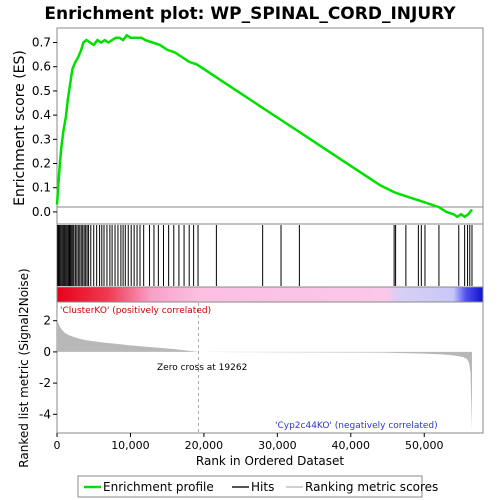 The height and width of the screenshot is (500, 500). Describe the element at coordinates (41, 188) in the screenshot. I see `es-y-tick-label: 0.1` at that location.